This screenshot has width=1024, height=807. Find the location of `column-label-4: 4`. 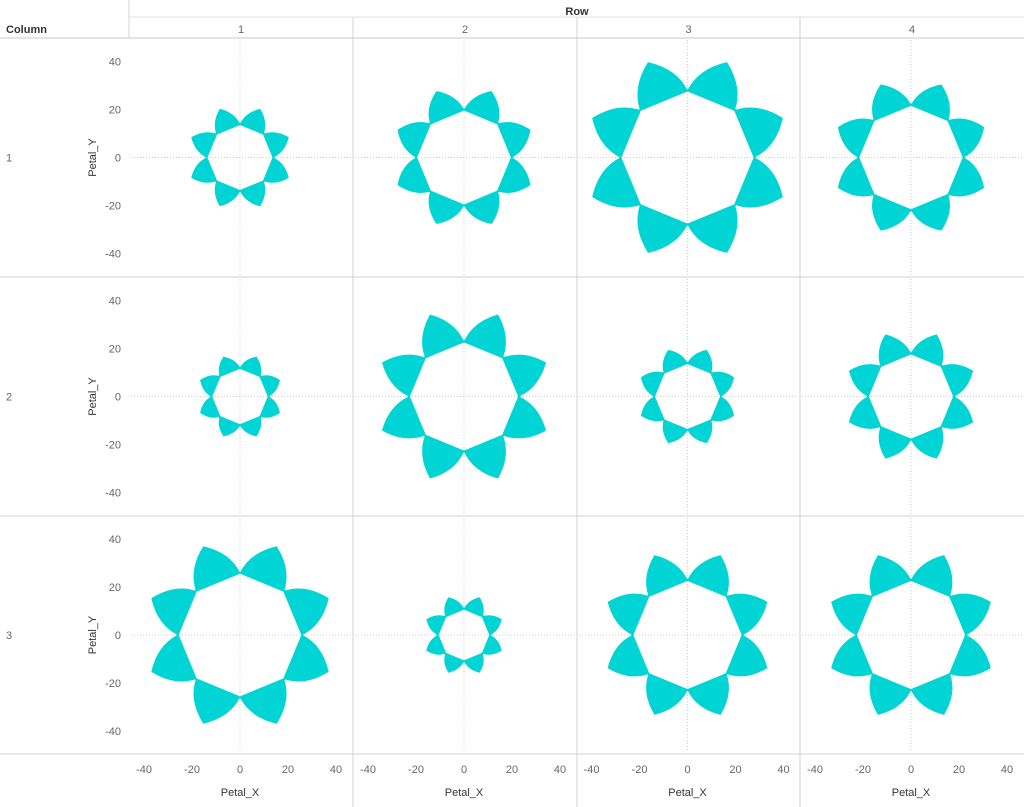

column-label-4: 4 is located at coordinates (912, 30).